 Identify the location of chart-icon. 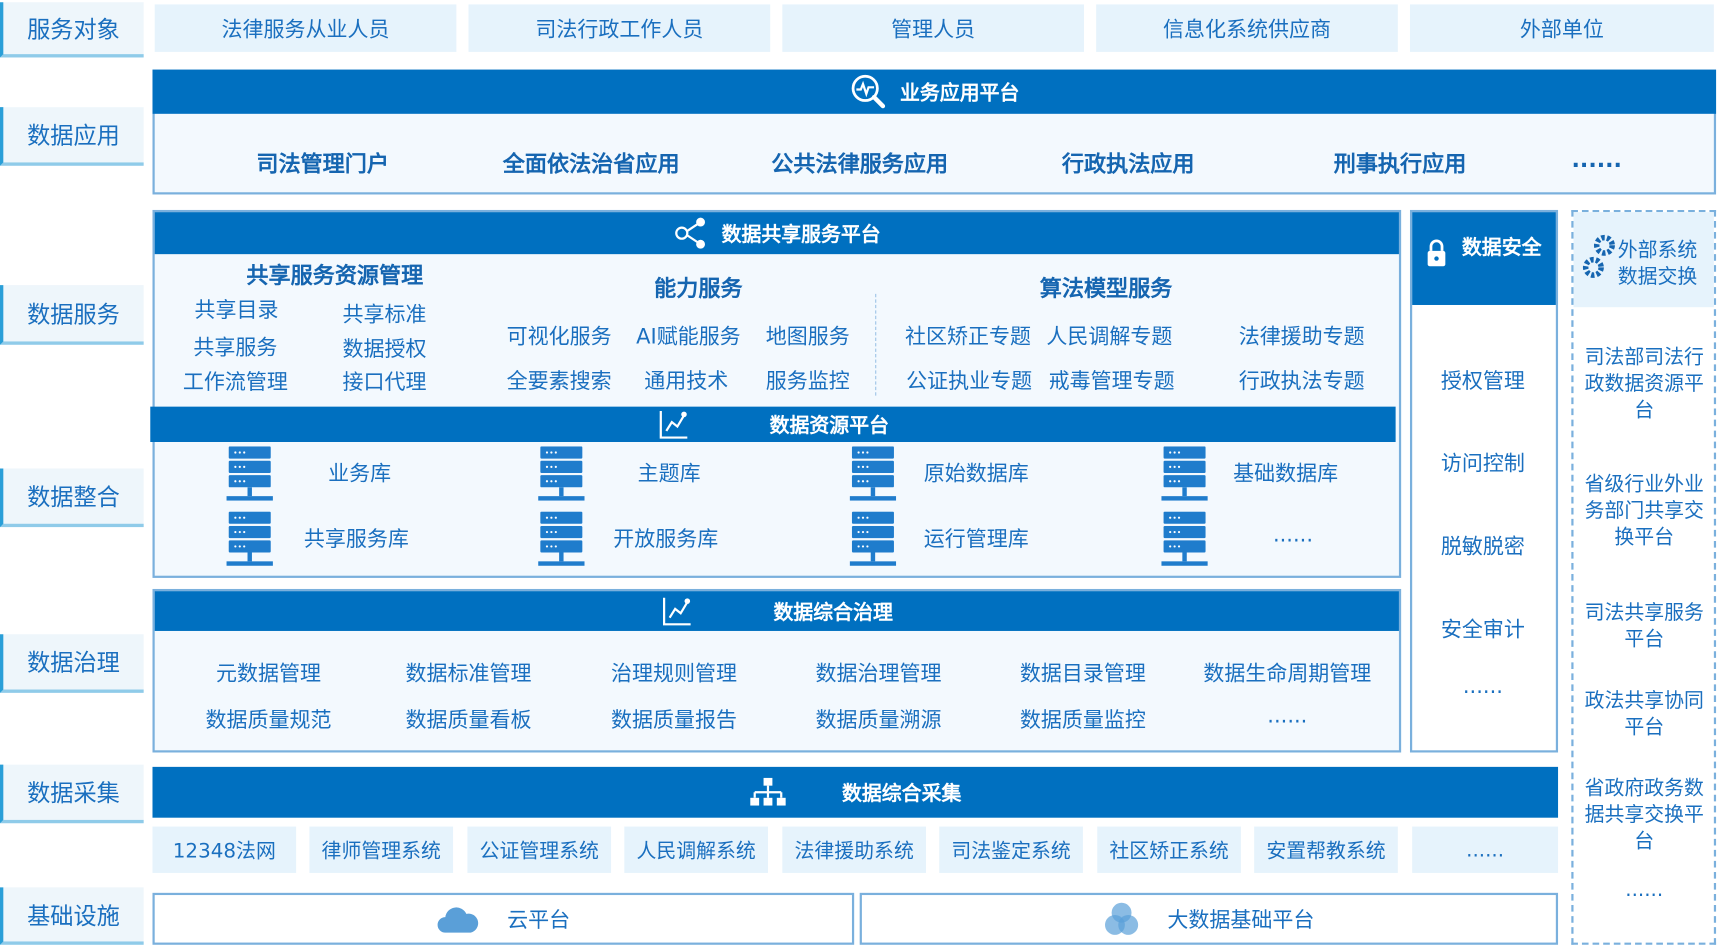
(673, 425).